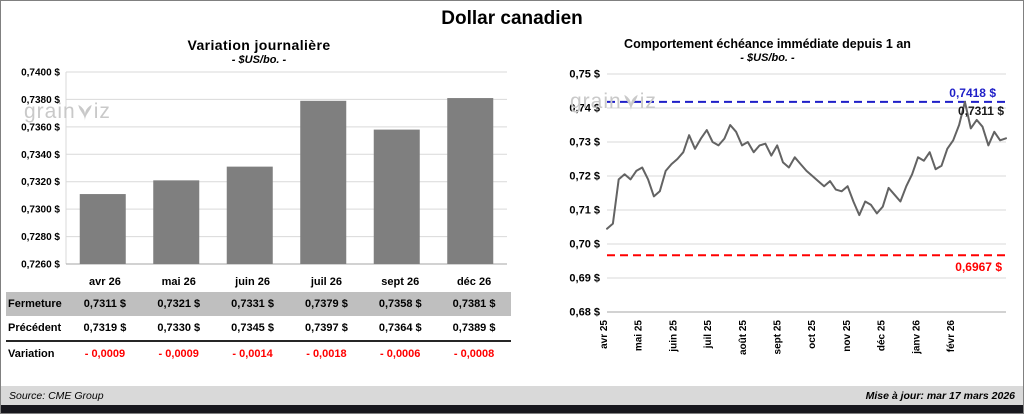 This screenshot has height=414, width=1024. Describe the element at coordinates (252, 328) in the screenshot. I see `table-cell: 0,7345 $` at that location.